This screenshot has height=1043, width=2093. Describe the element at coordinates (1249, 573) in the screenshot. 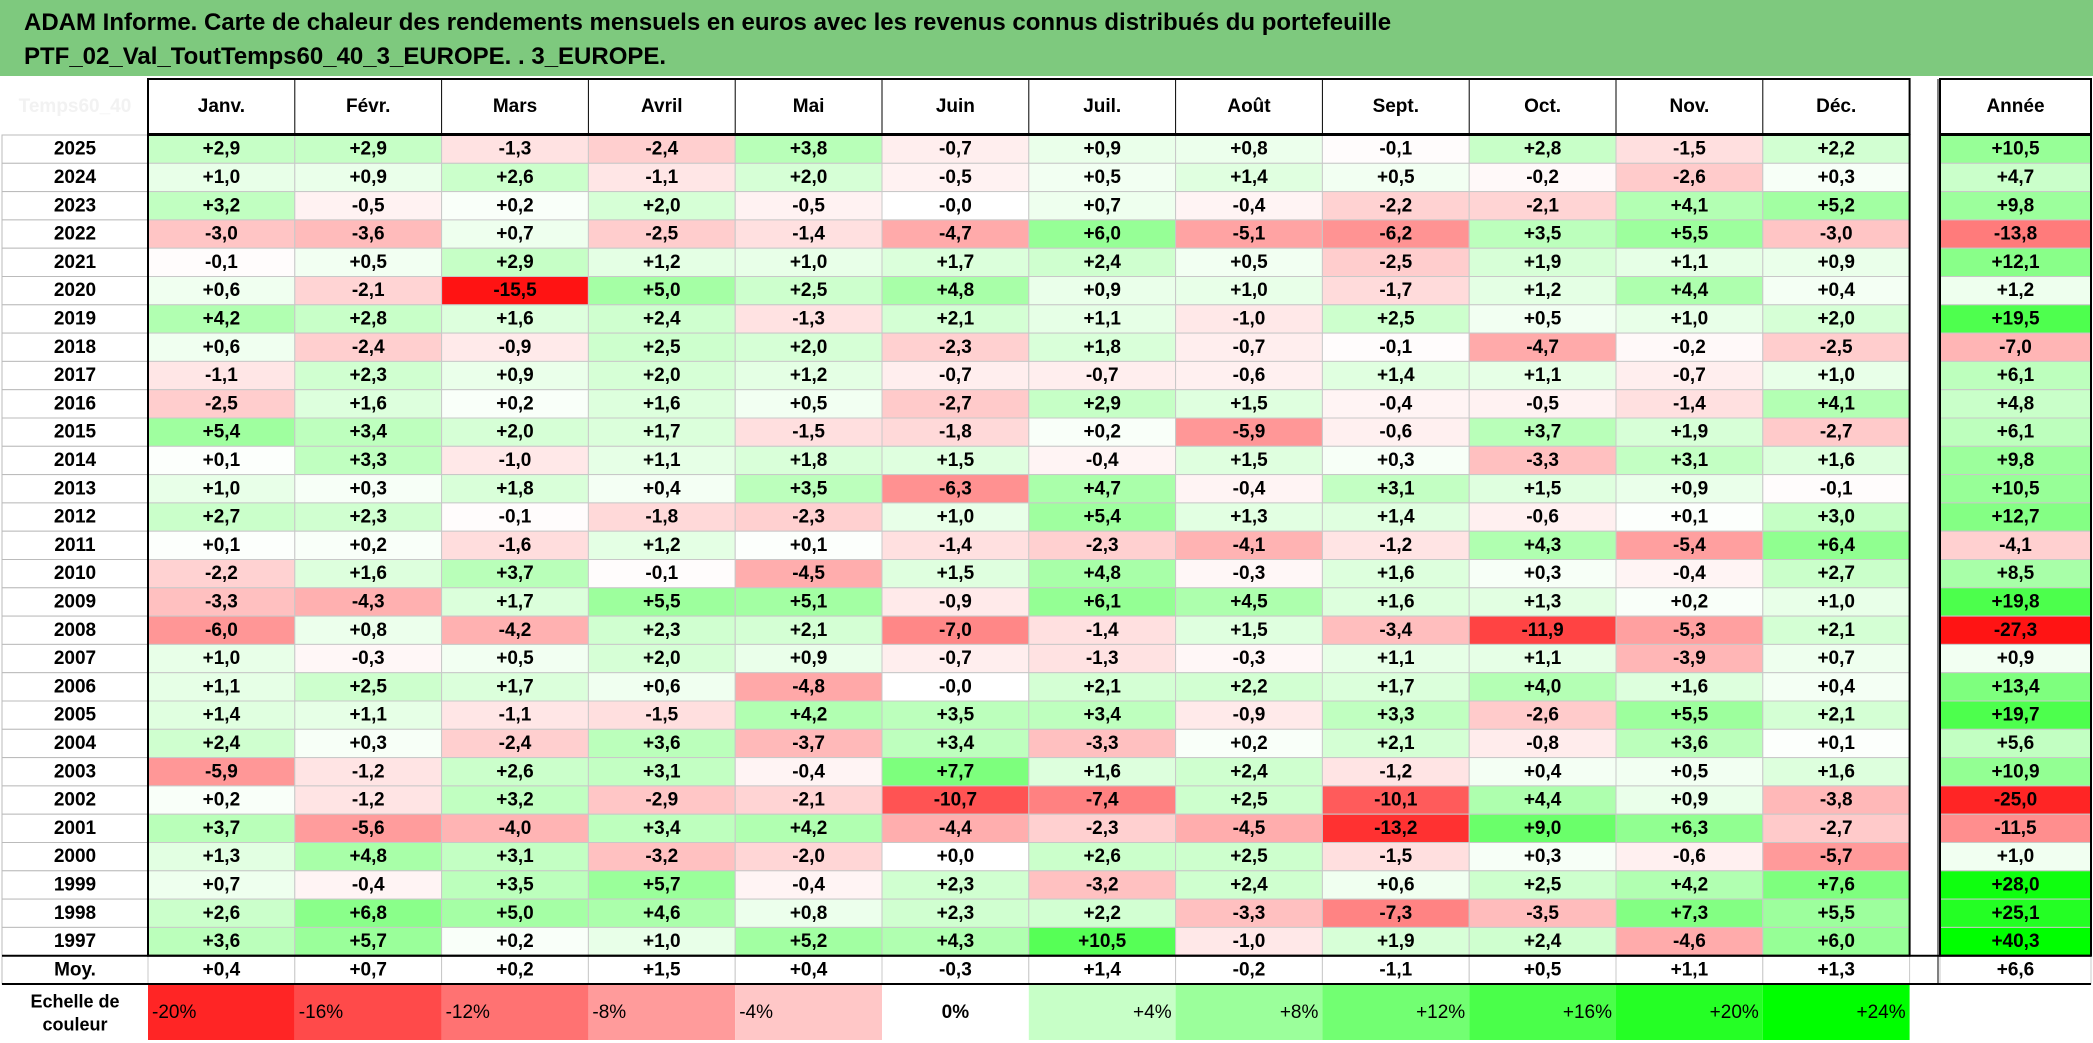

I see `heatmap-value: -0,3` at that location.